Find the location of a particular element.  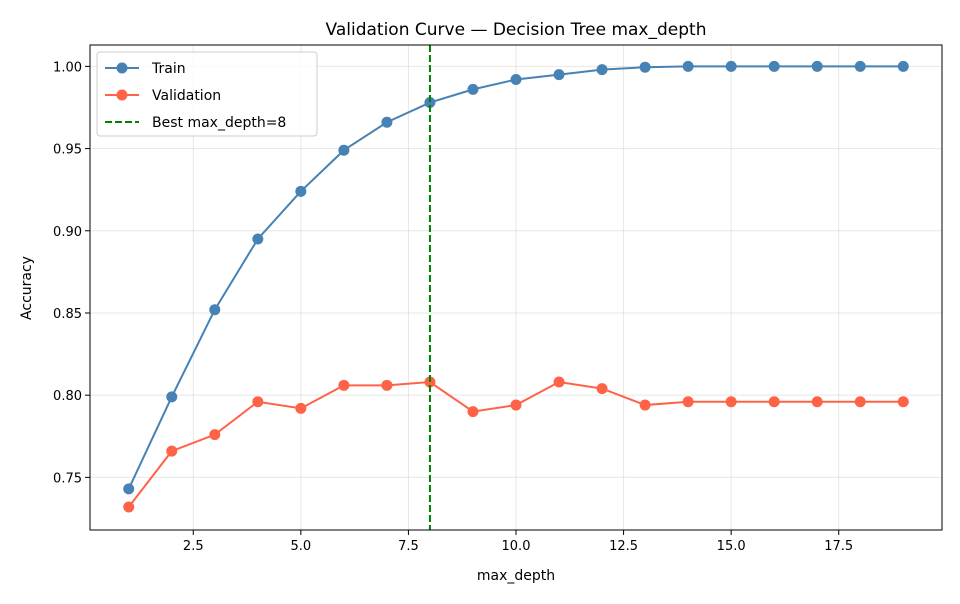

legend: Train Validation Best max_depth=8 is located at coordinates (207, 94).